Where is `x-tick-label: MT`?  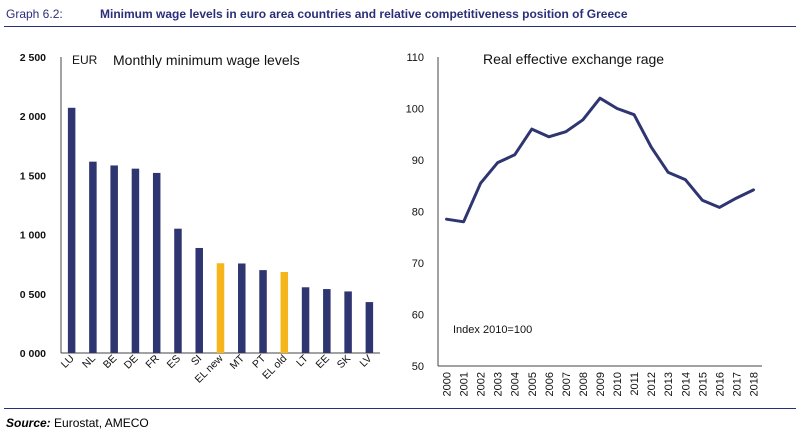 x-tick-label: MT is located at coordinates (238, 362).